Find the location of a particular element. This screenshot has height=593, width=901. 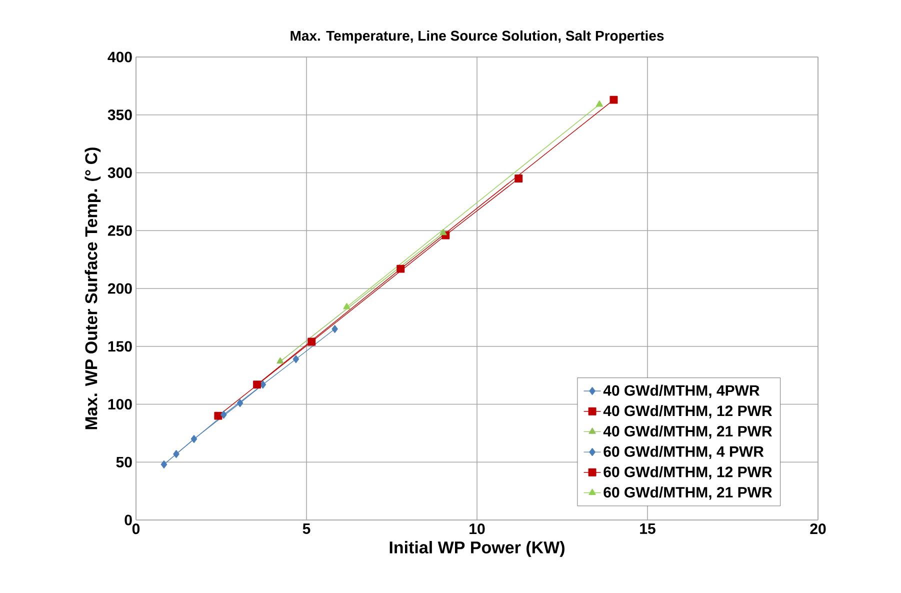

legend-label: 40 GWd/MTHM, 21 PWR is located at coordinates (687, 432).